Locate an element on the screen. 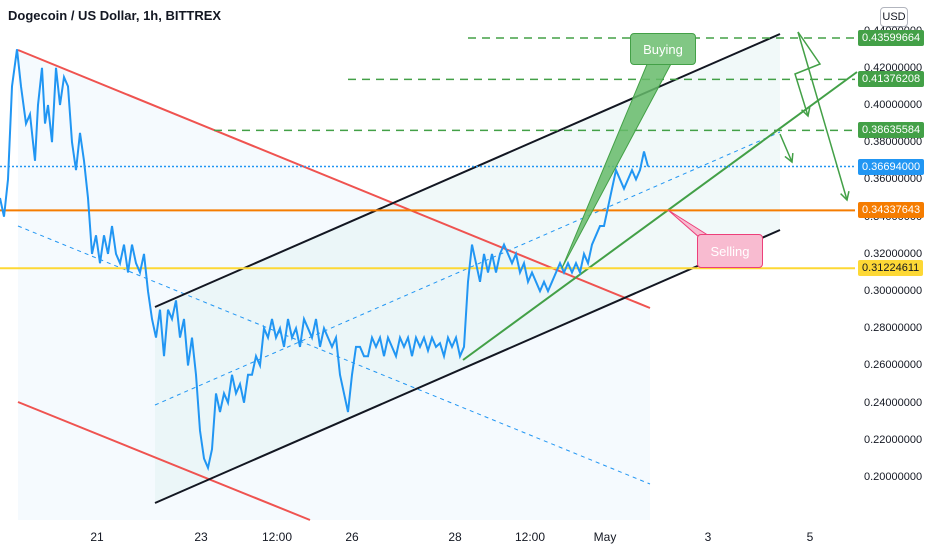 The image size is (932, 550). x-tick-label: 28 is located at coordinates (455, 537).